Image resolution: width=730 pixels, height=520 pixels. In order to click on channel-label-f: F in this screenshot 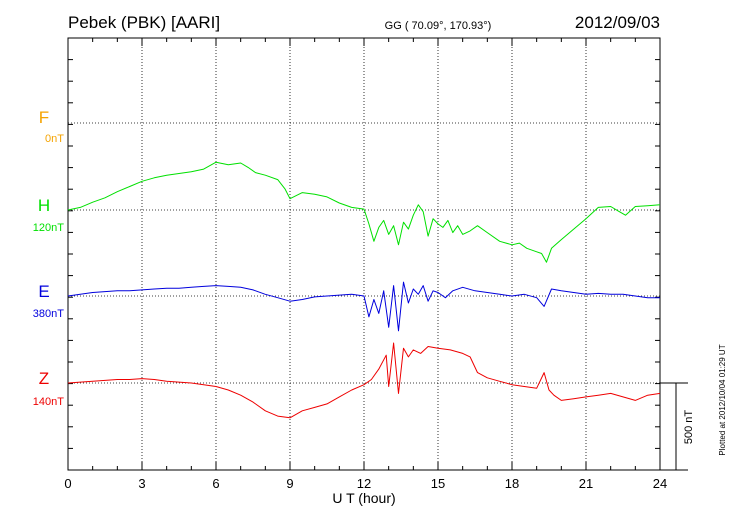, I will do `click(44, 117)`.